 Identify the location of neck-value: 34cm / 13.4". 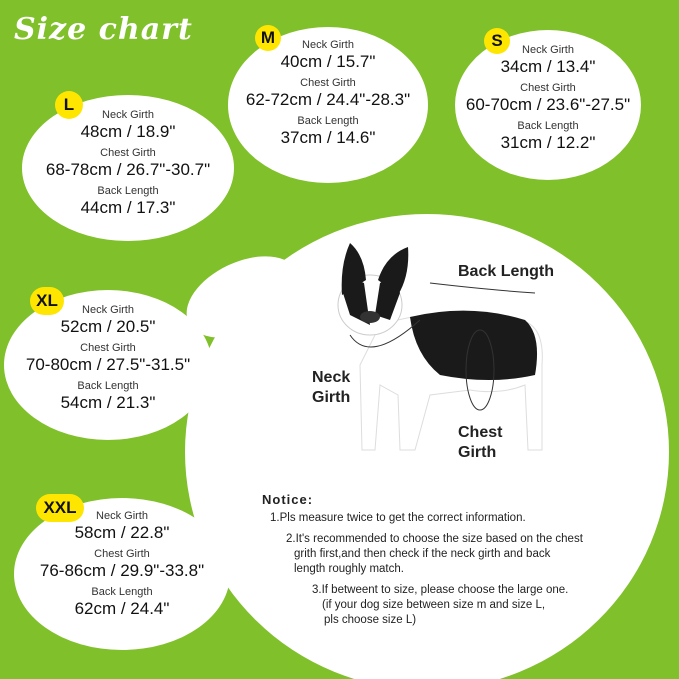
(548, 66).